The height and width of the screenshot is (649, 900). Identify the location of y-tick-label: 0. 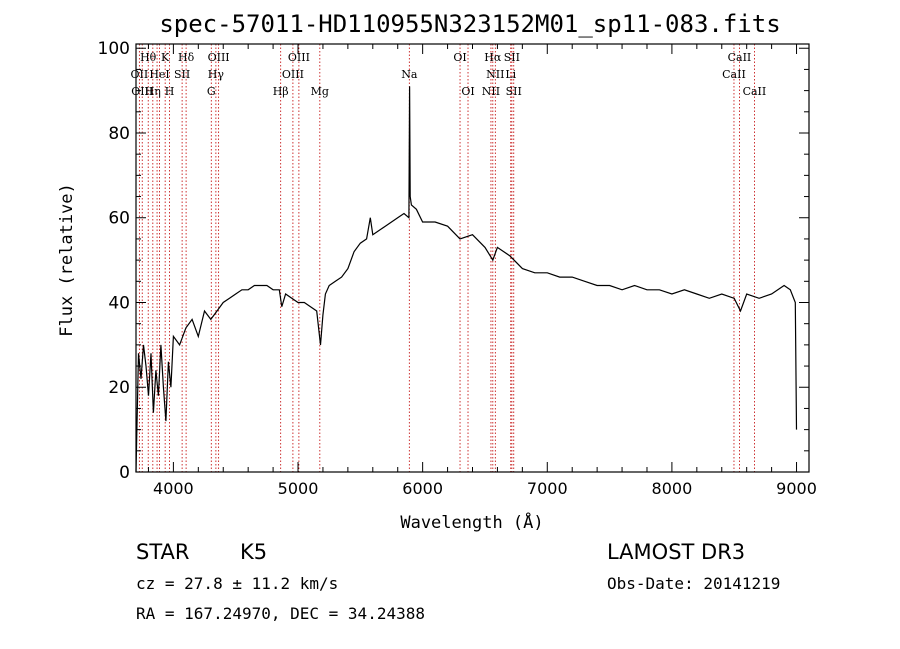
(124, 473).